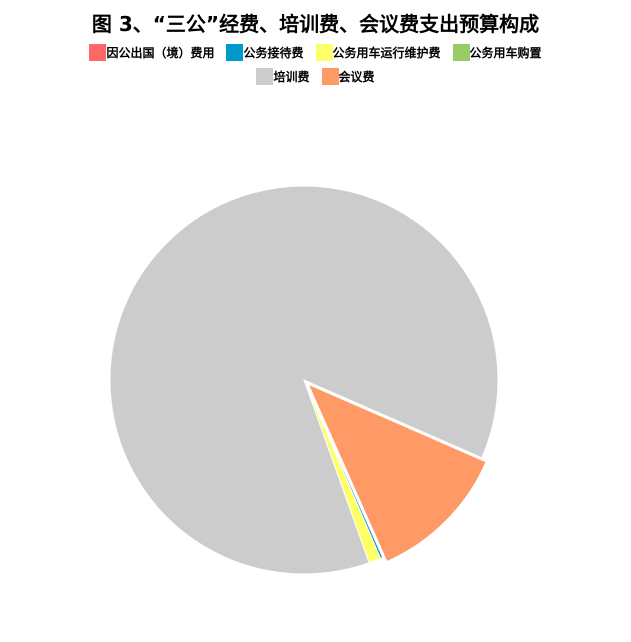 Image resolution: width=631 pixels, height=642 pixels. I want to click on legend-label: 会议费, so click(356, 77).